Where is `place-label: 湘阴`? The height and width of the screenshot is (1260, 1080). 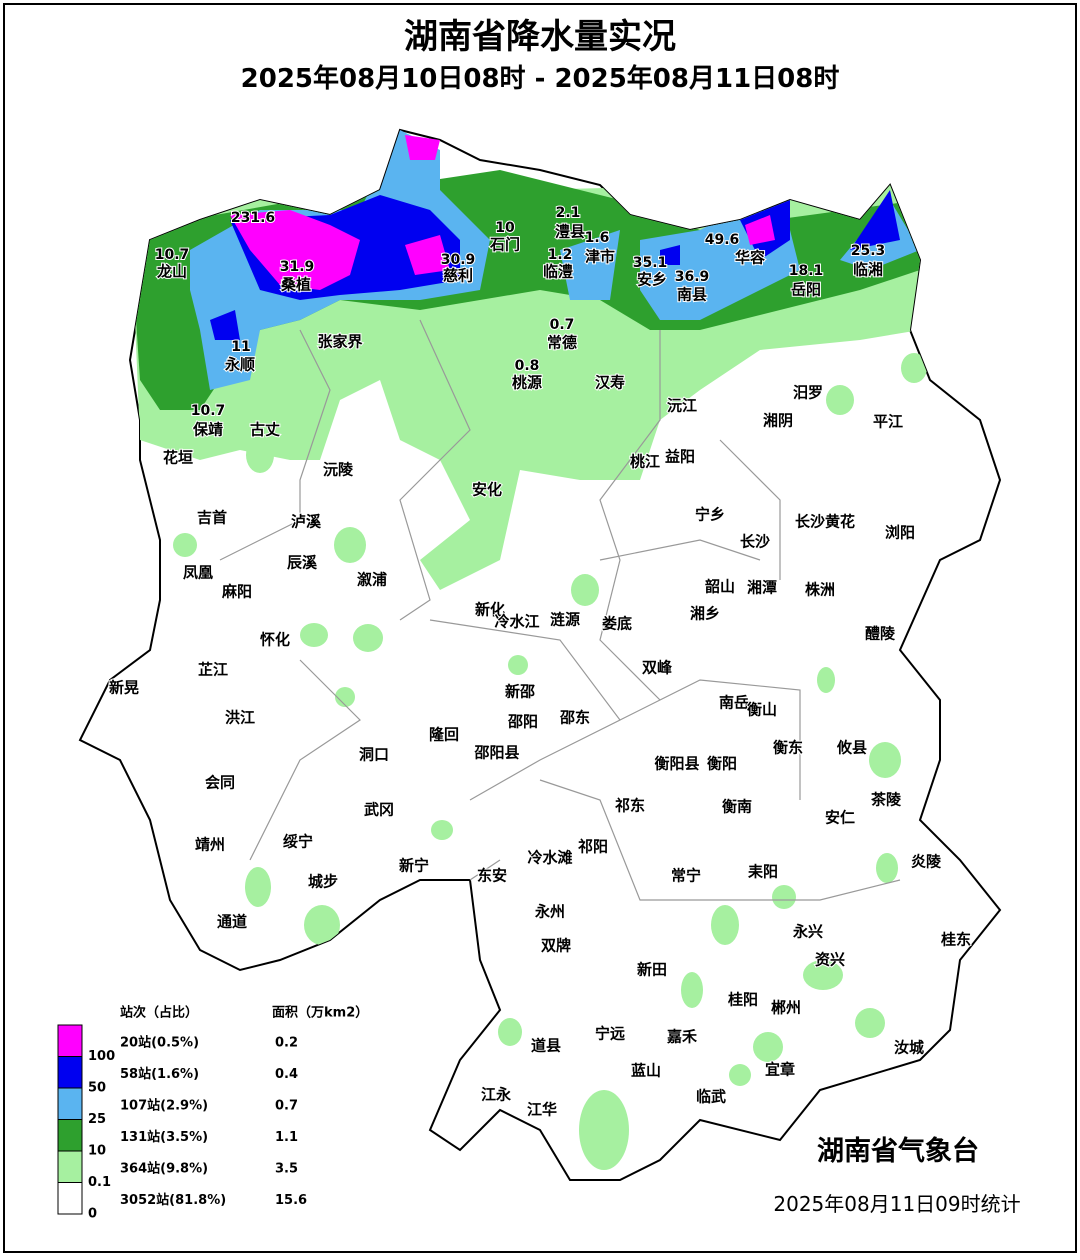 place-label: 湘阴 is located at coordinates (778, 421).